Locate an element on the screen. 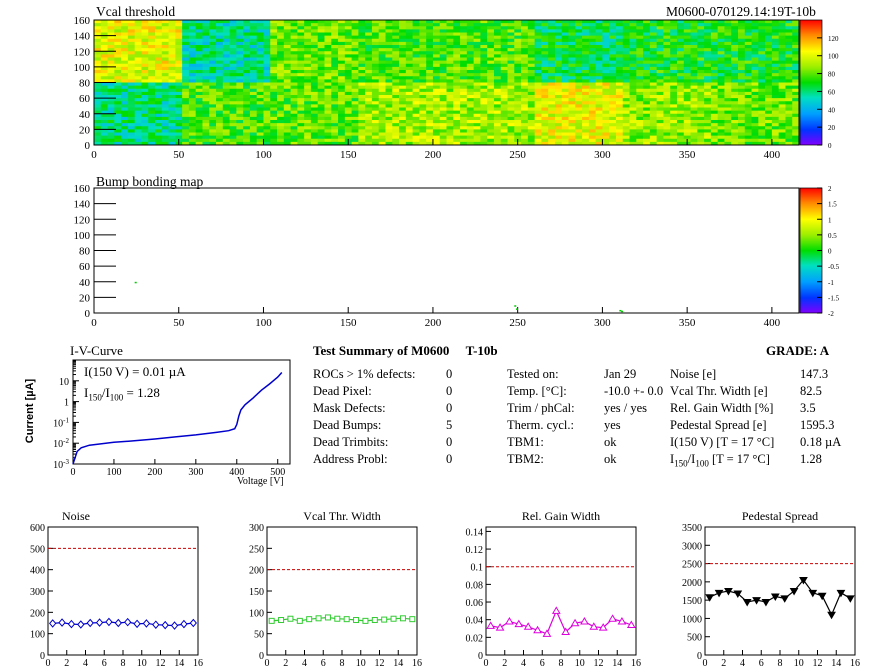 This screenshot has width=896, height=672. noise-frame is located at coordinates (123, 591).